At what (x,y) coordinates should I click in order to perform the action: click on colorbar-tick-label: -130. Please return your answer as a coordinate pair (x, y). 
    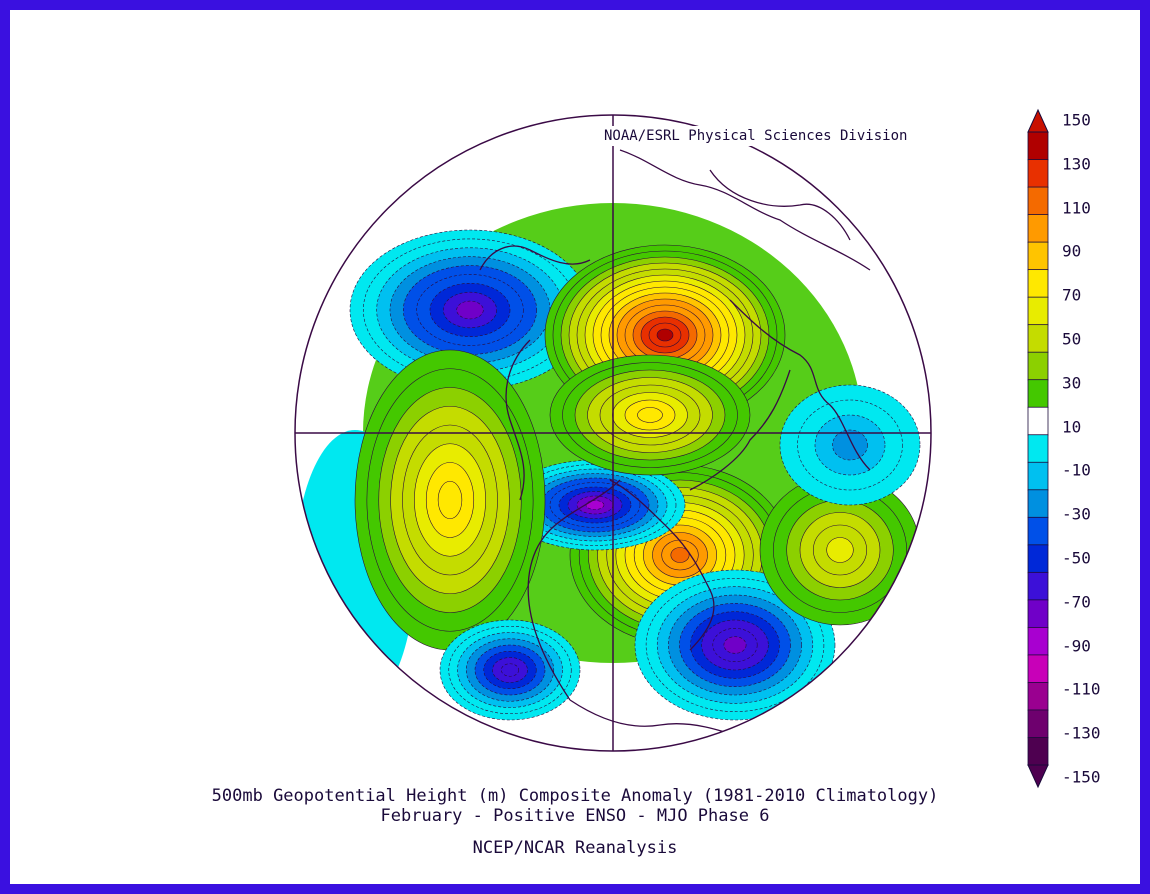
    Looking at the image, I should click on (1081, 733).